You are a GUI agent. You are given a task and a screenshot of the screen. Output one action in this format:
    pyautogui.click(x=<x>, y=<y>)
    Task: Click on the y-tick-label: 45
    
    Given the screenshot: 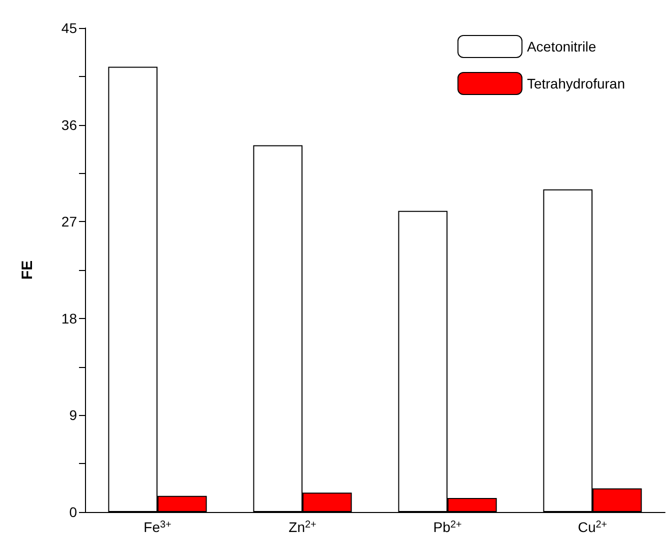 What is the action you would take?
    pyautogui.click(x=69, y=28)
    